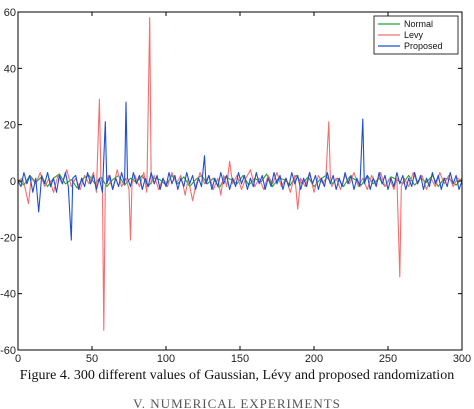 This screenshot has height=409, width=474. What do you see at coordinates (10, 69) in the screenshot?
I see `y-tick-label: 40` at bounding box center [10, 69].